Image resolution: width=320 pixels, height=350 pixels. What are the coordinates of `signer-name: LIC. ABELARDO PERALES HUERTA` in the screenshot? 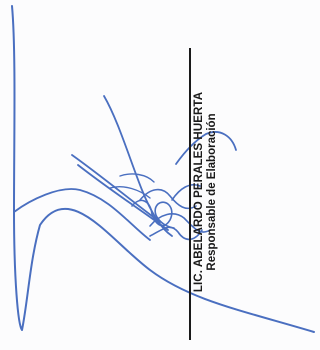 It's located at (198, 192).